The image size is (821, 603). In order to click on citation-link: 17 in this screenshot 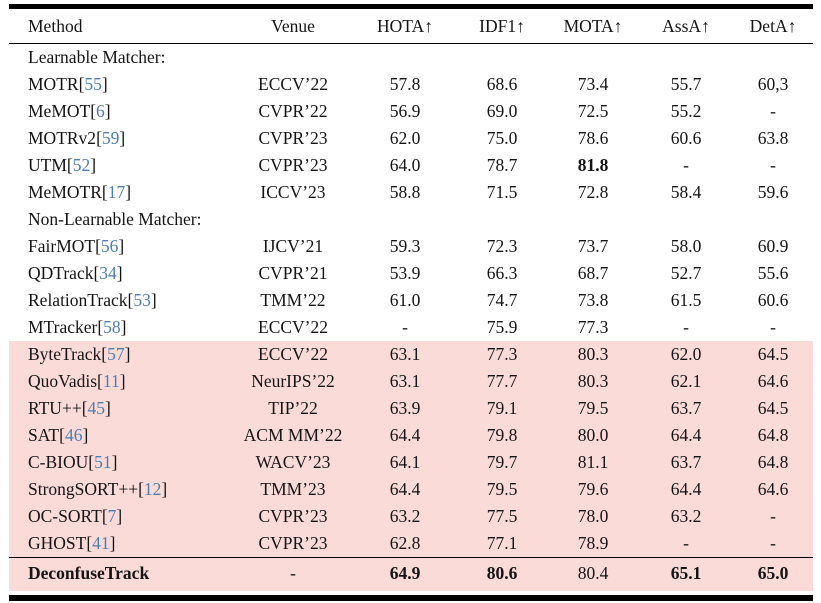, I will do `click(116, 192)`.